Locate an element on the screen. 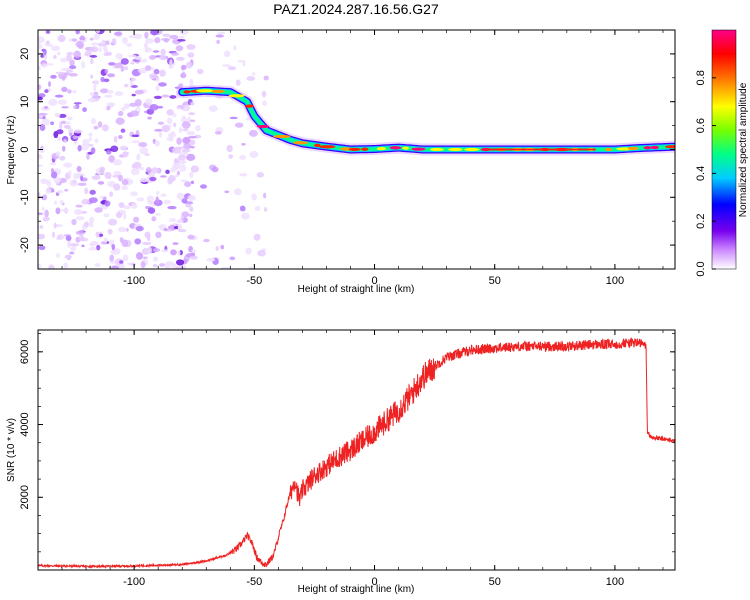 The image size is (750, 600). snr-y-tick-label: 2000 is located at coordinates (25, 497).